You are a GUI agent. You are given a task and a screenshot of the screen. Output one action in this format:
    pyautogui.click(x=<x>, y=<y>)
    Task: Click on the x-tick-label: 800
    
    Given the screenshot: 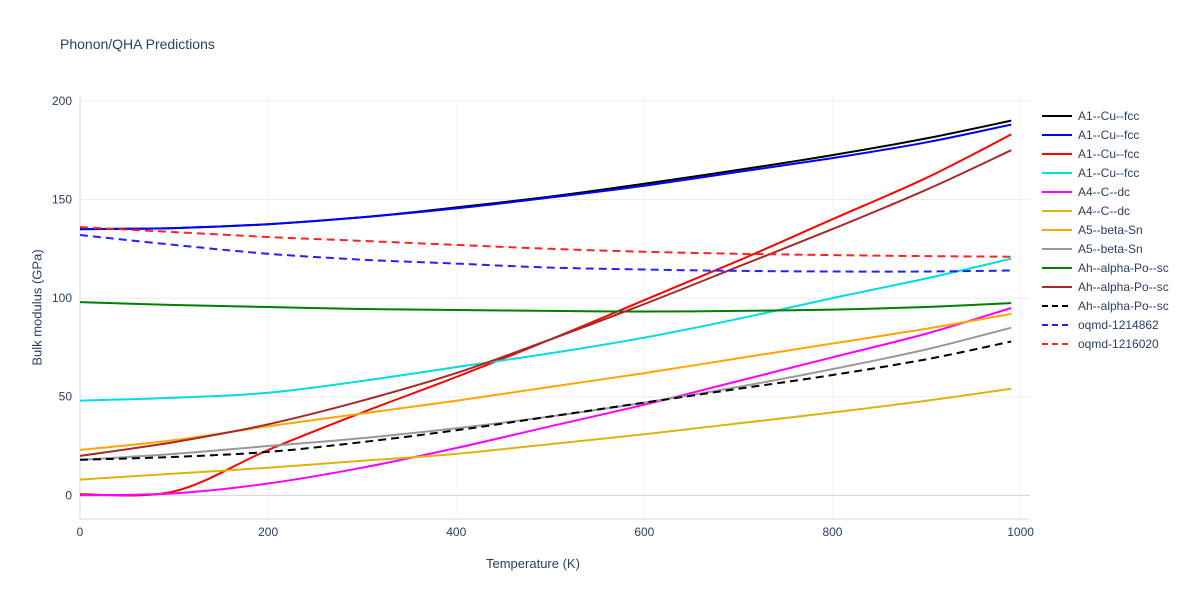 What is the action you would take?
    pyautogui.click(x=832, y=532)
    